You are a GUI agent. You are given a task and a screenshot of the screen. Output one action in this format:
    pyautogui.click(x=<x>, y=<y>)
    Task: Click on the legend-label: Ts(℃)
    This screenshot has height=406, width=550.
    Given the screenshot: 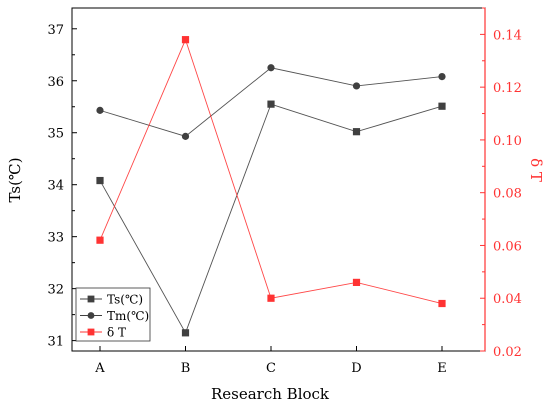 What is the action you would take?
    pyautogui.click(x=125, y=300)
    